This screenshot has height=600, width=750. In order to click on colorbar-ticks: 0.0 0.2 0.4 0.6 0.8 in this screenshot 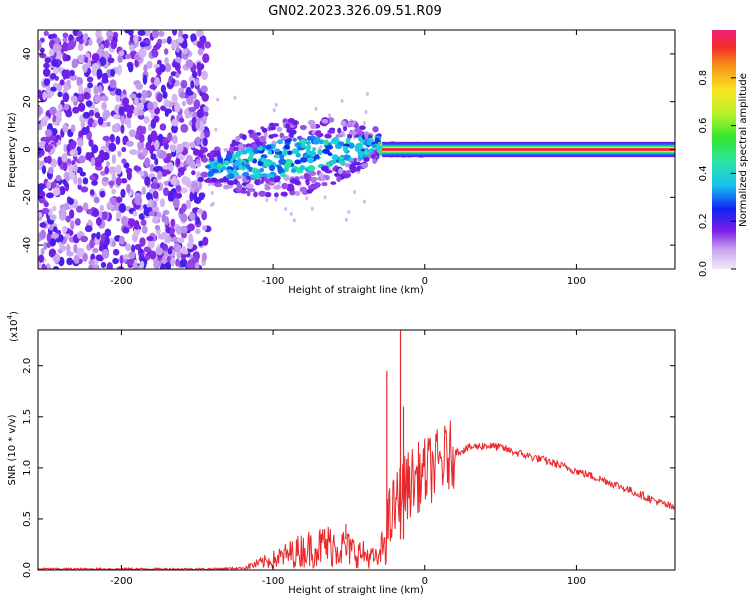, I will do `click(717, 173)`.